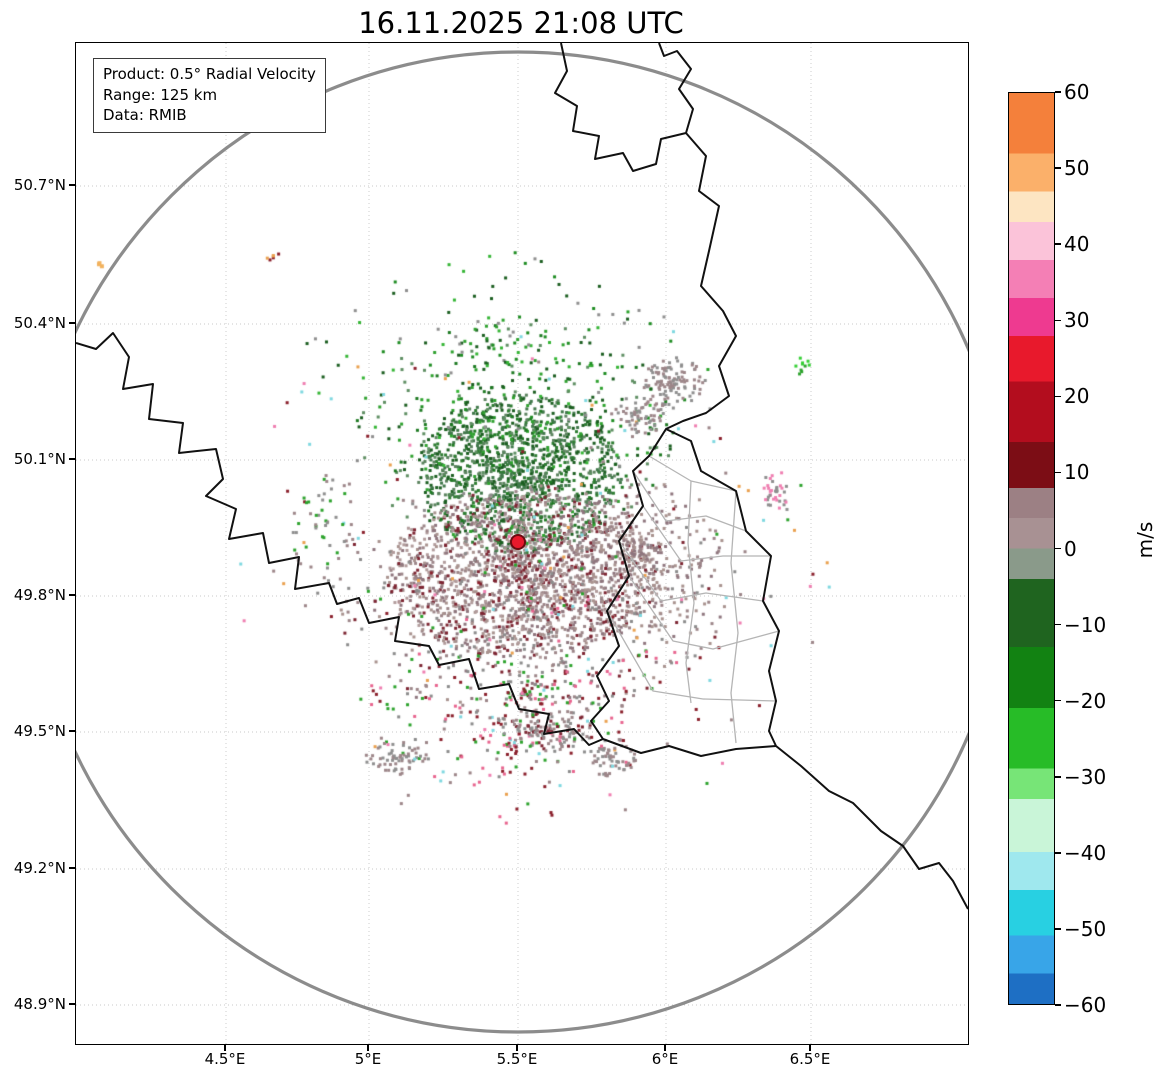  Describe the element at coordinates (517, 1059) in the screenshot. I see `lon-tick-label: 5.5°E` at that location.